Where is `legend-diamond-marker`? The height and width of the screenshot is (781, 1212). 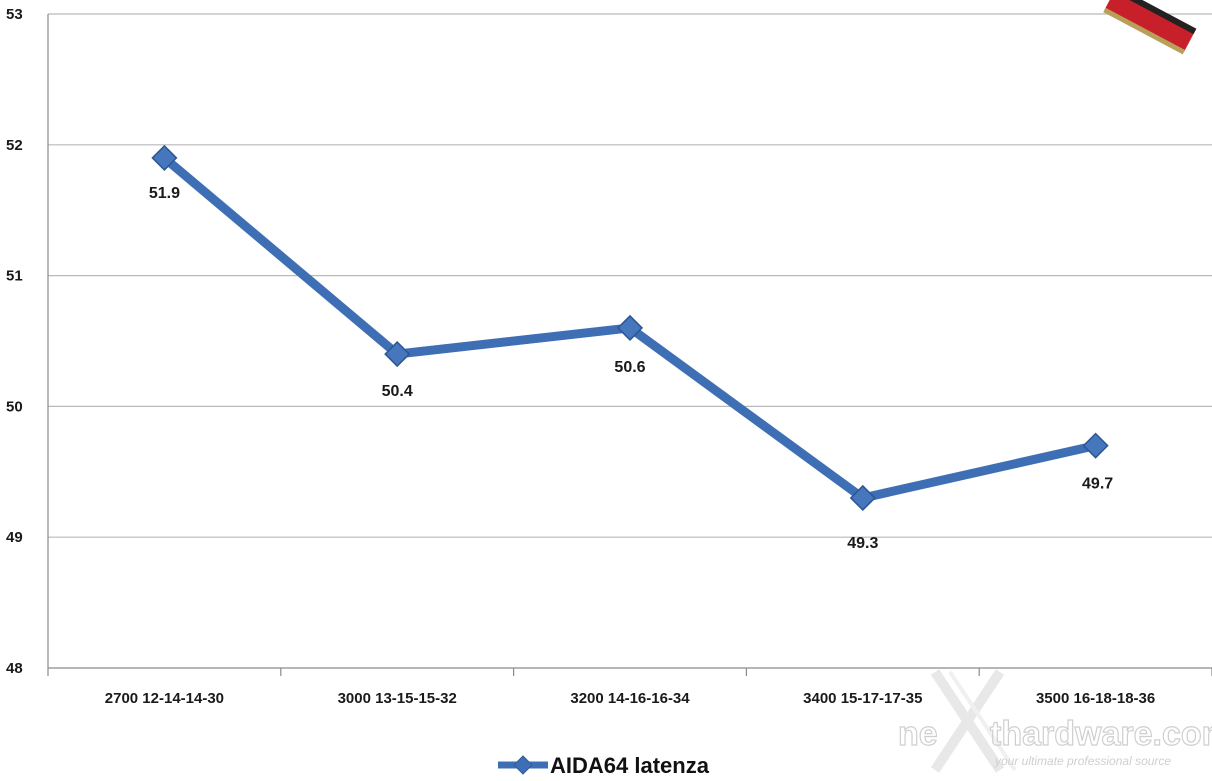 legend-diamond-marker is located at coordinates (523, 765).